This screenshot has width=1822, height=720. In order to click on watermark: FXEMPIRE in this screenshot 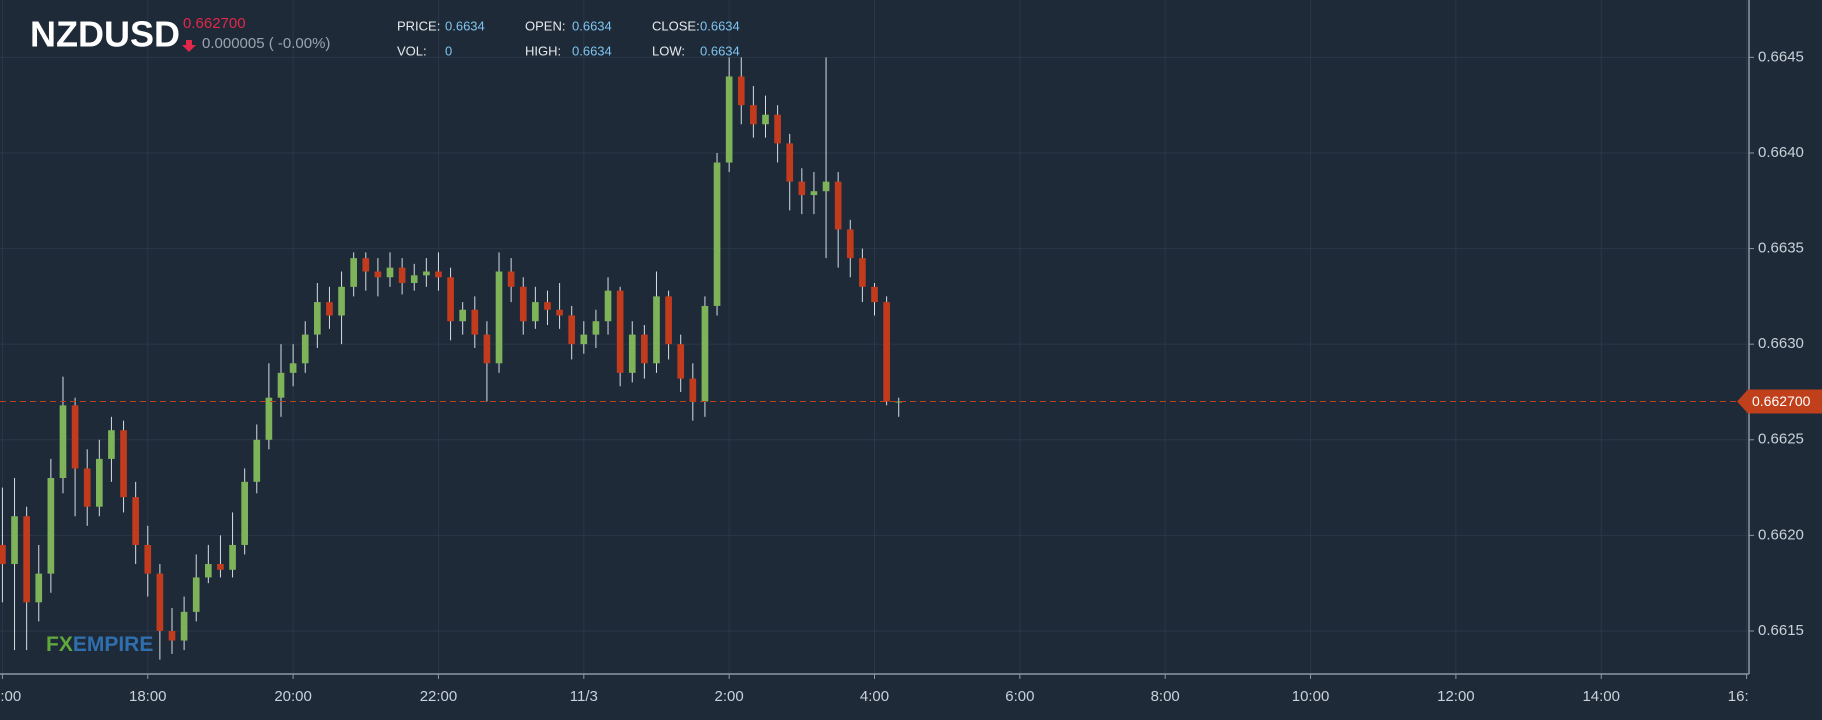, I will do `click(99, 644)`.